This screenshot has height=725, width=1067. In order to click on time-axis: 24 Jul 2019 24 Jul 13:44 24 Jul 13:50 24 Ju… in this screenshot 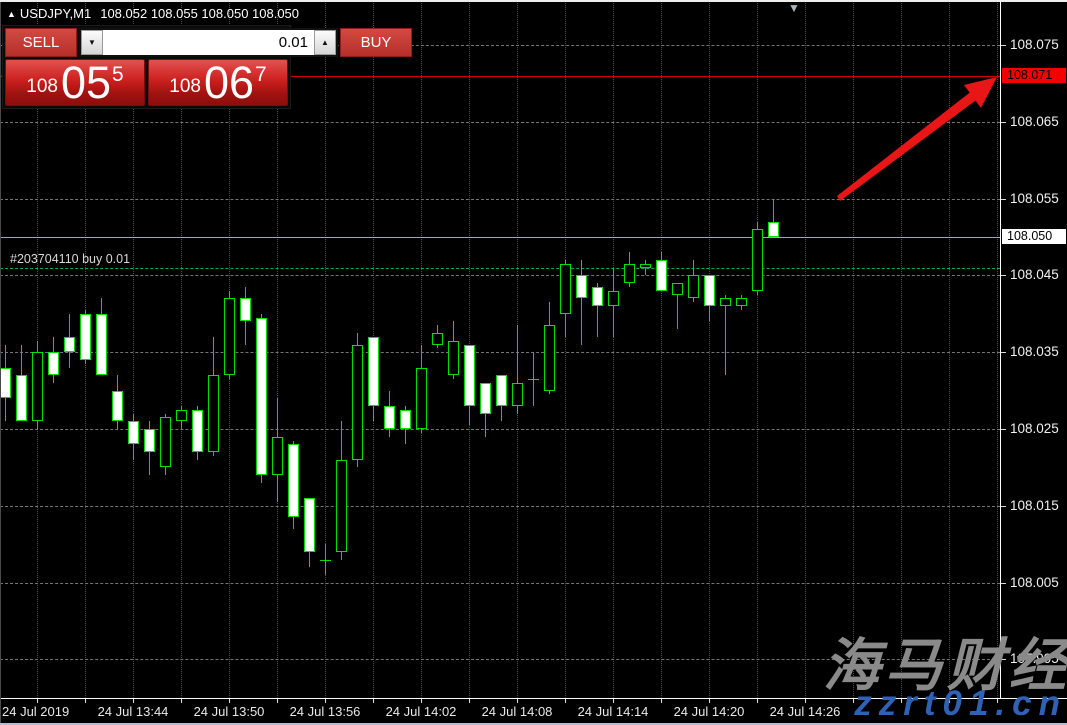, I will do `click(533, 711)`.